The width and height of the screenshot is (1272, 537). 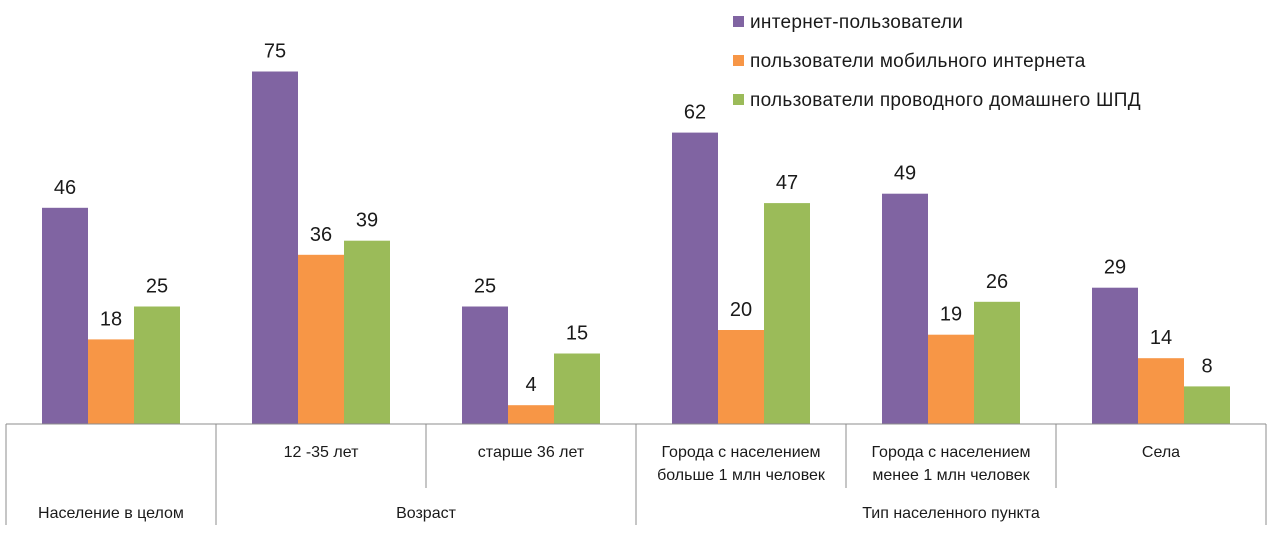 What do you see at coordinates (740, 452) in the screenshot?
I see `category-label-4-line-1: Города с населением` at bounding box center [740, 452].